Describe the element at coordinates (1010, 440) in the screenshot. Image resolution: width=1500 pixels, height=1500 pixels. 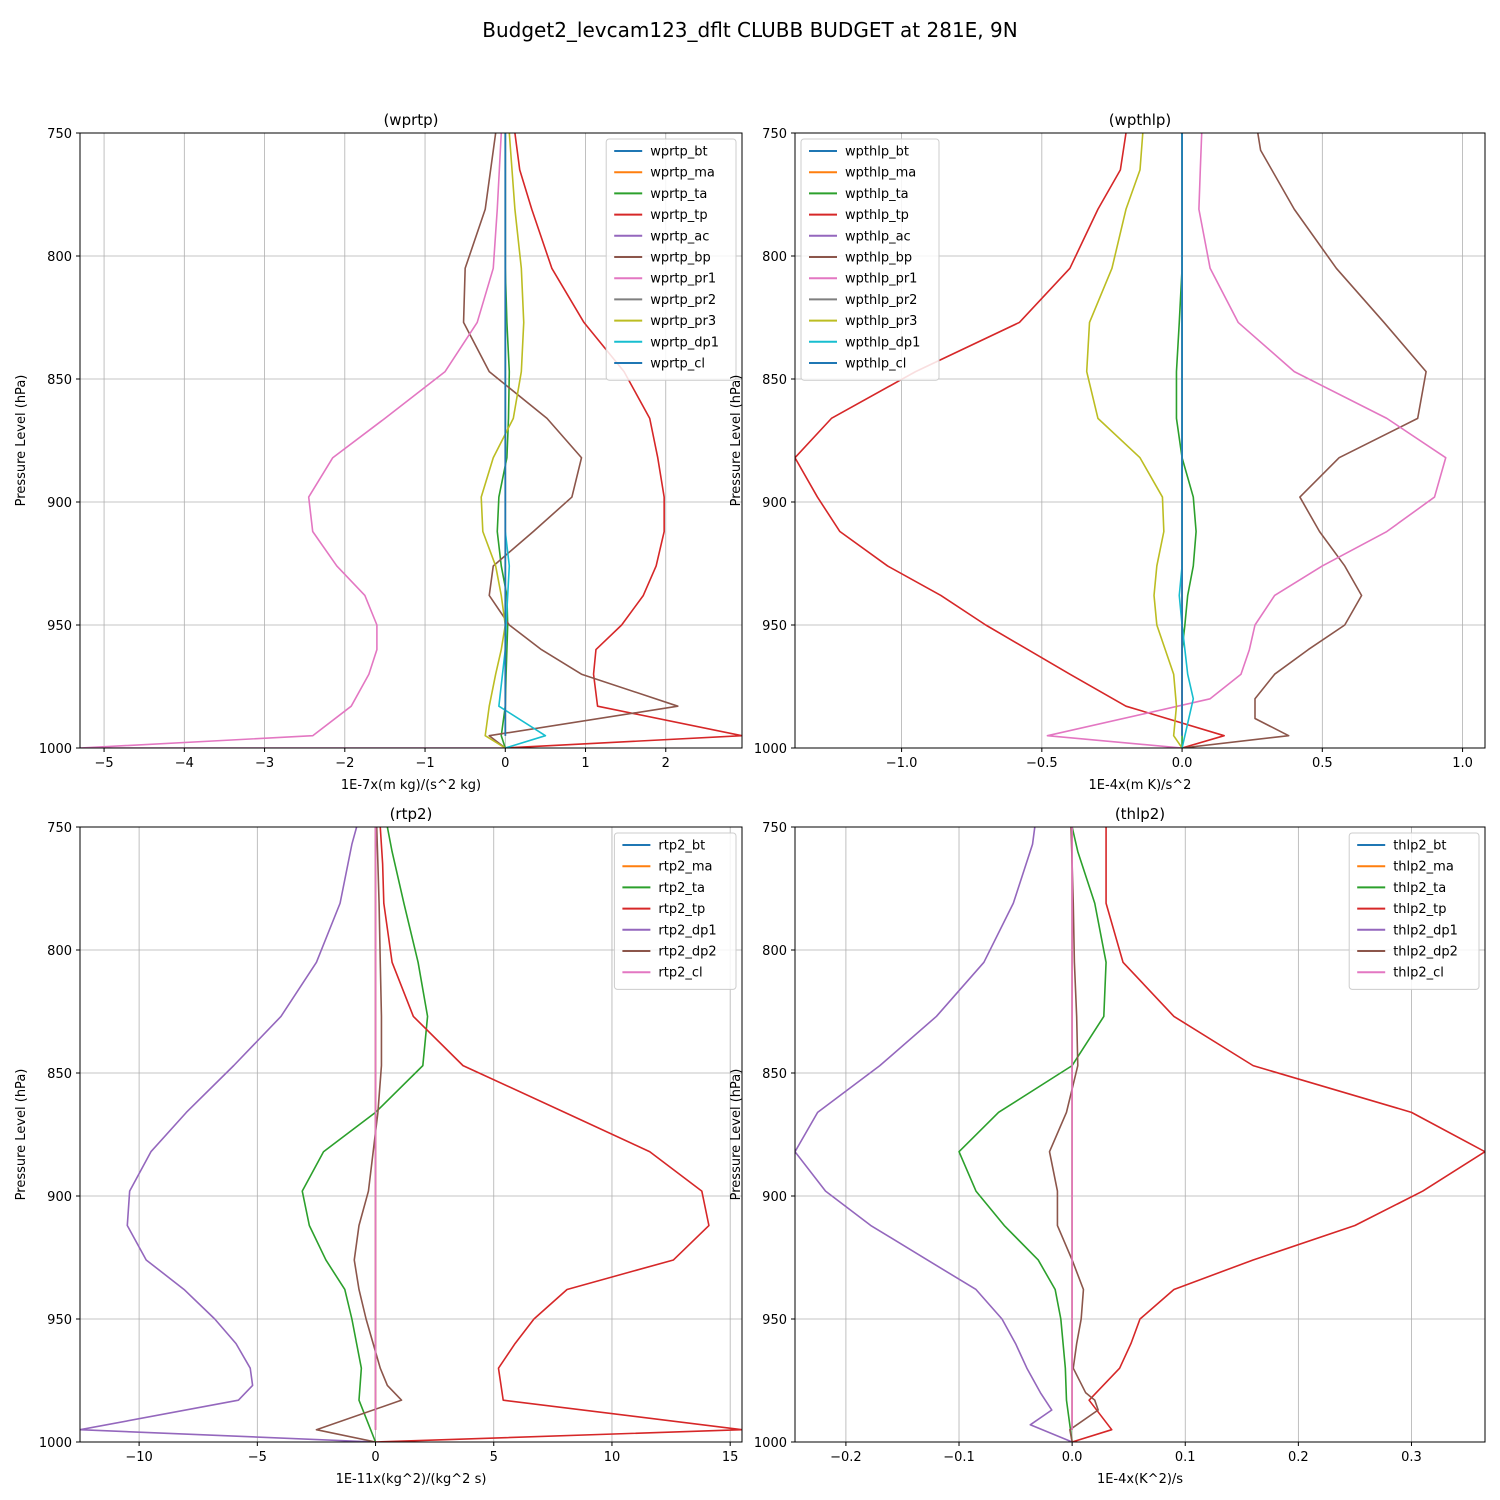
I see `series-line-wpthlp_tp` at that location.